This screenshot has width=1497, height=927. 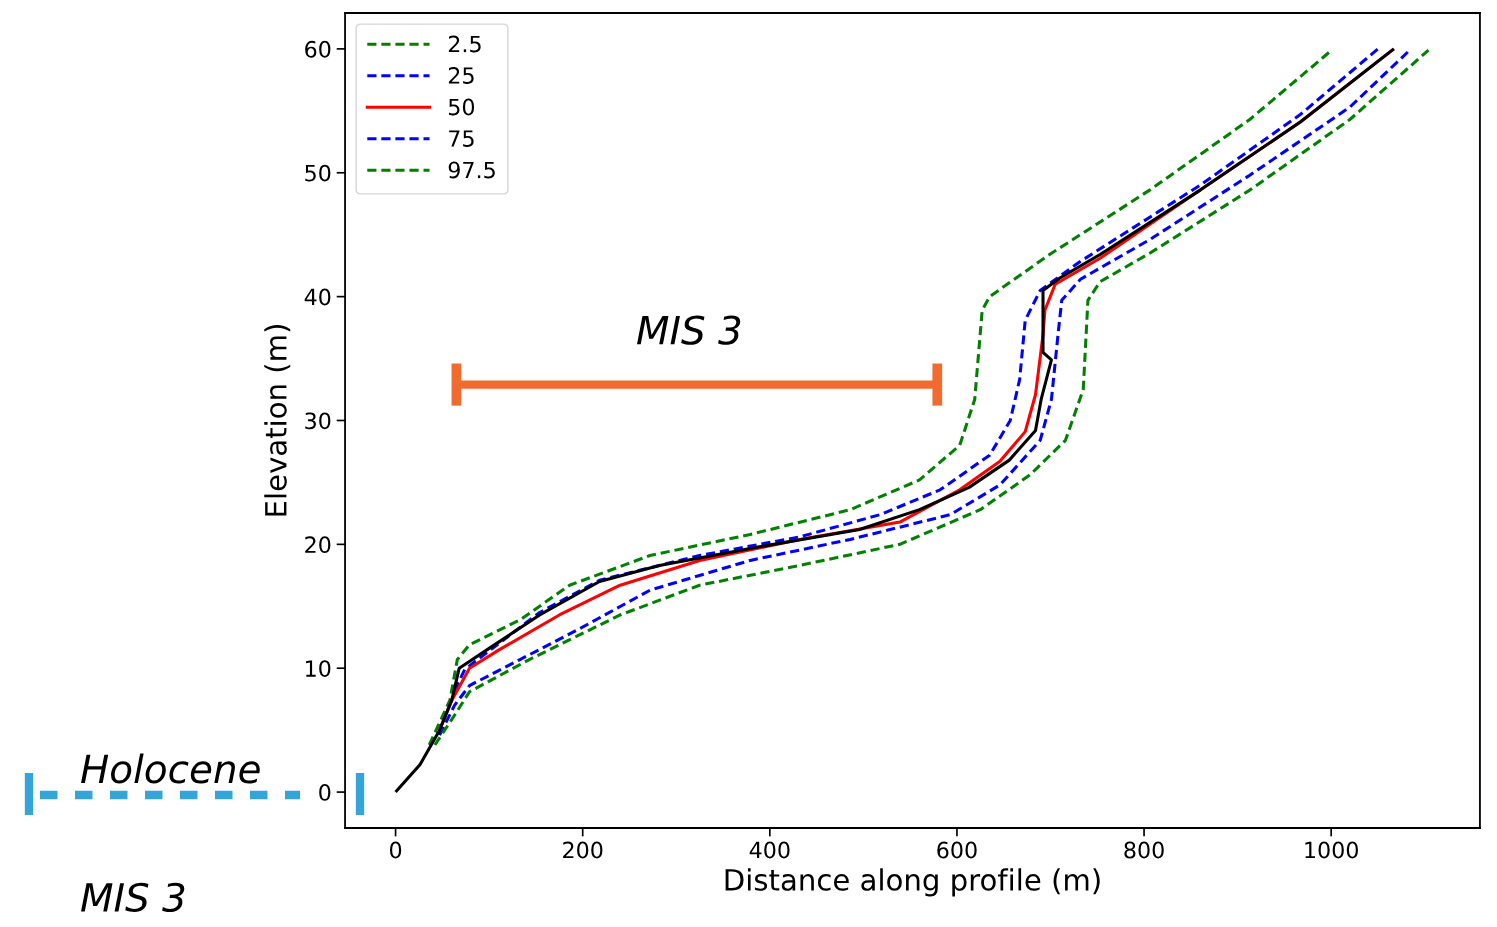 What do you see at coordinates (1331, 850) in the screenshot?
I see `x-tick-label: 1000` at bounding box center [1331, 850].